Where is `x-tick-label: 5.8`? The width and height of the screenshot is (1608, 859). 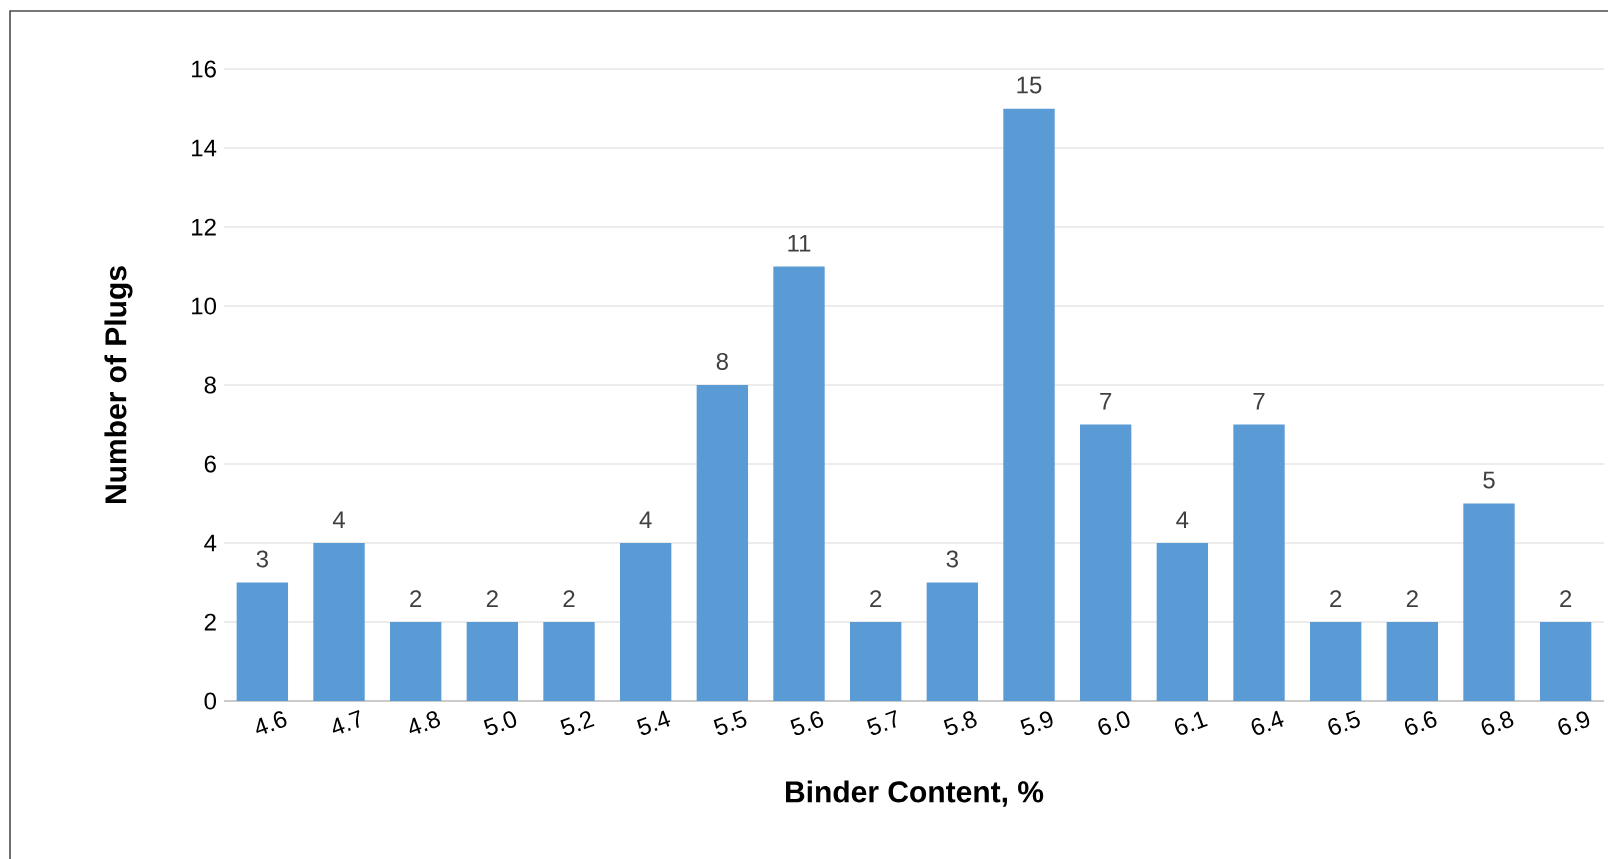 x-tick-label: 5.8 is located at coordinates (960, 723).